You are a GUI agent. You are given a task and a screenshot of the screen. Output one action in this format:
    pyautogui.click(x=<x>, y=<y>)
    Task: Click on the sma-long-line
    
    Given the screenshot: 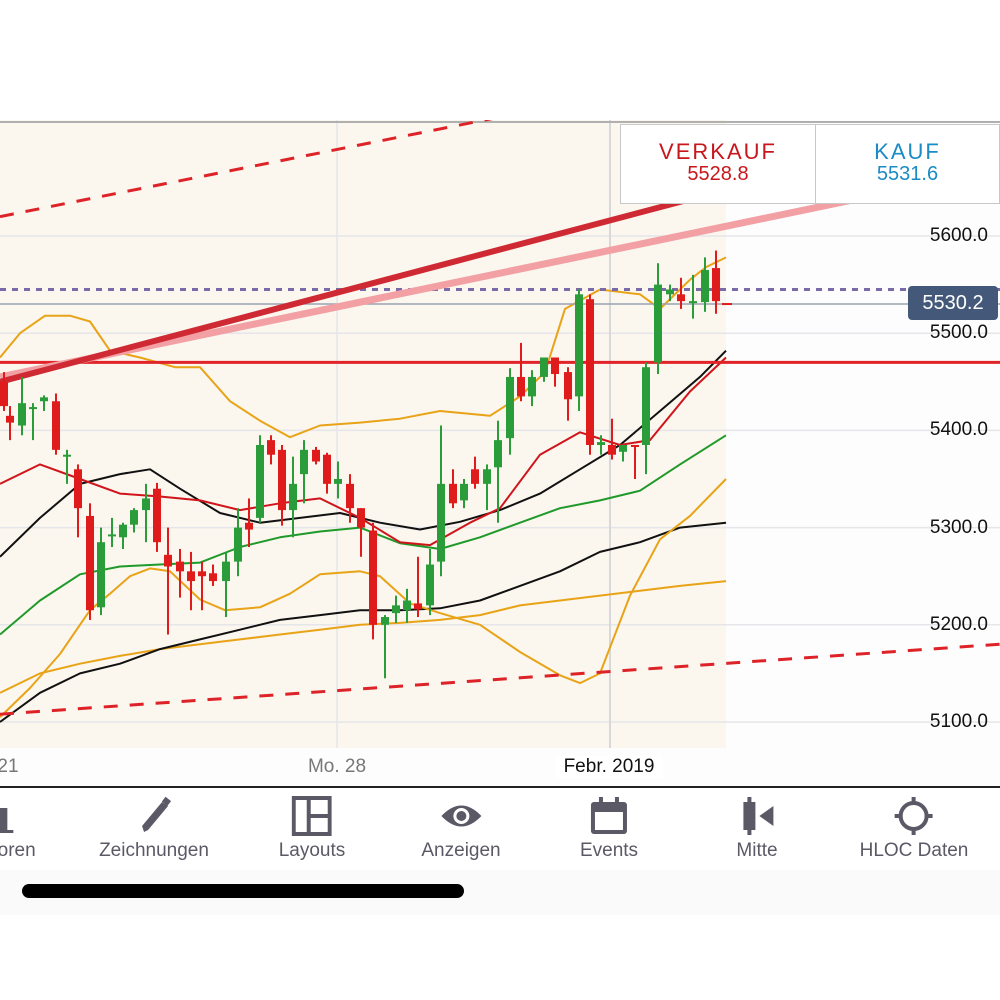 What is the action you would take?
    pyautogui.click(x=363, y=622)
    